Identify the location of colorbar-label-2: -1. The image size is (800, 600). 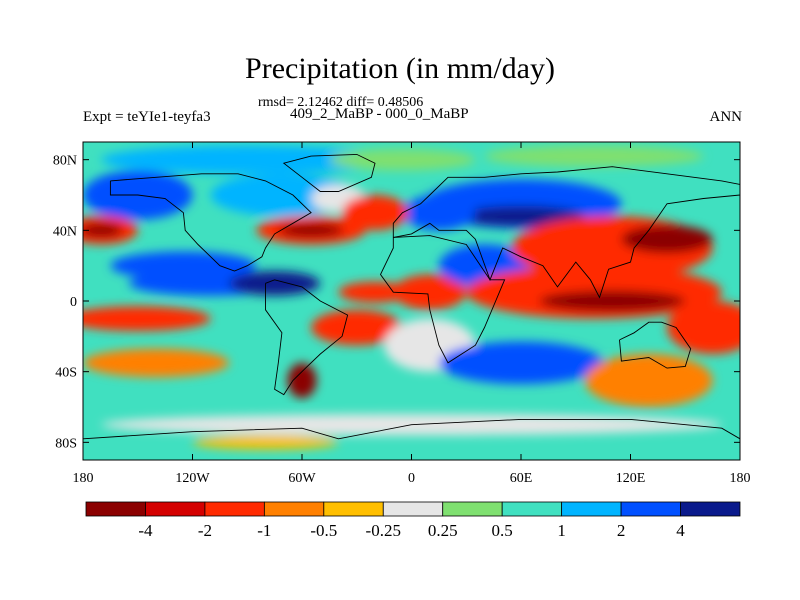
(264, 530).